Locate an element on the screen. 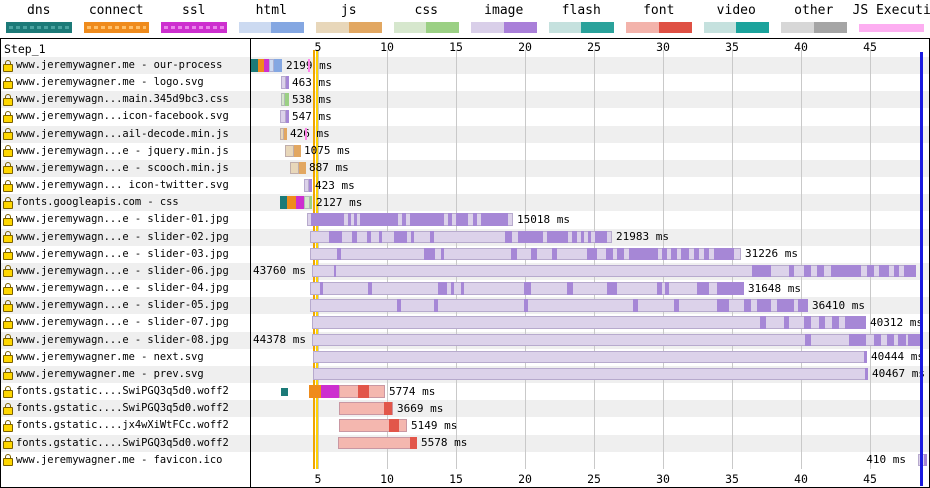 This screenshot has width=930, height=488. request-label: www.jeremywagn...e - slider-04.jpg is located at coordinates (122, 288).